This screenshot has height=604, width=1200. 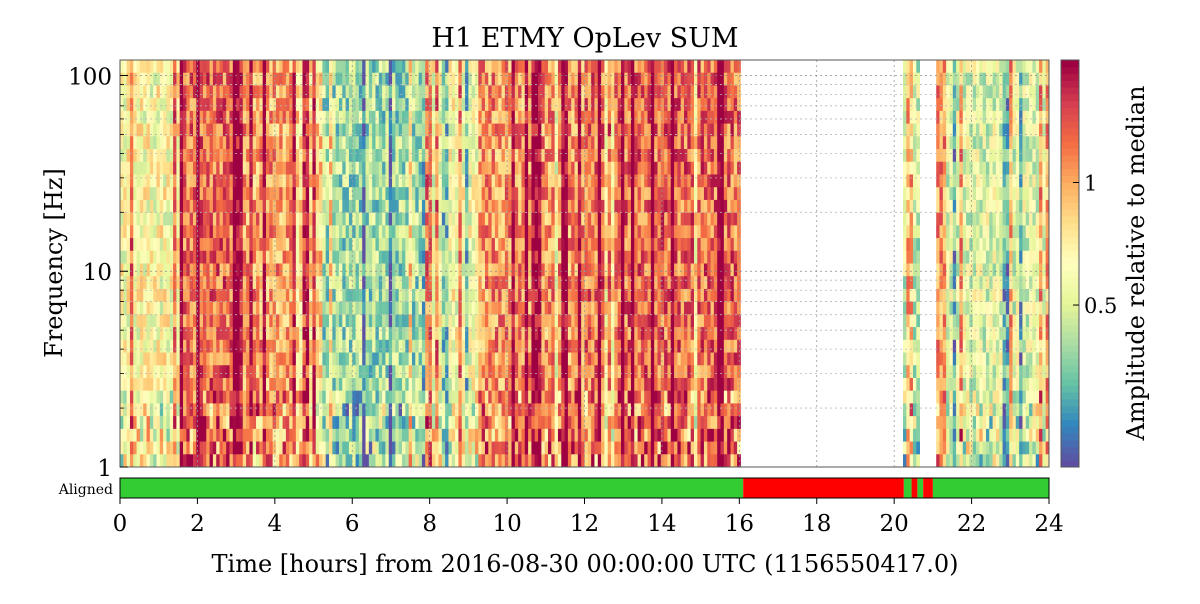 I want to click on spectrogram-column, so click(x=350, y=264).